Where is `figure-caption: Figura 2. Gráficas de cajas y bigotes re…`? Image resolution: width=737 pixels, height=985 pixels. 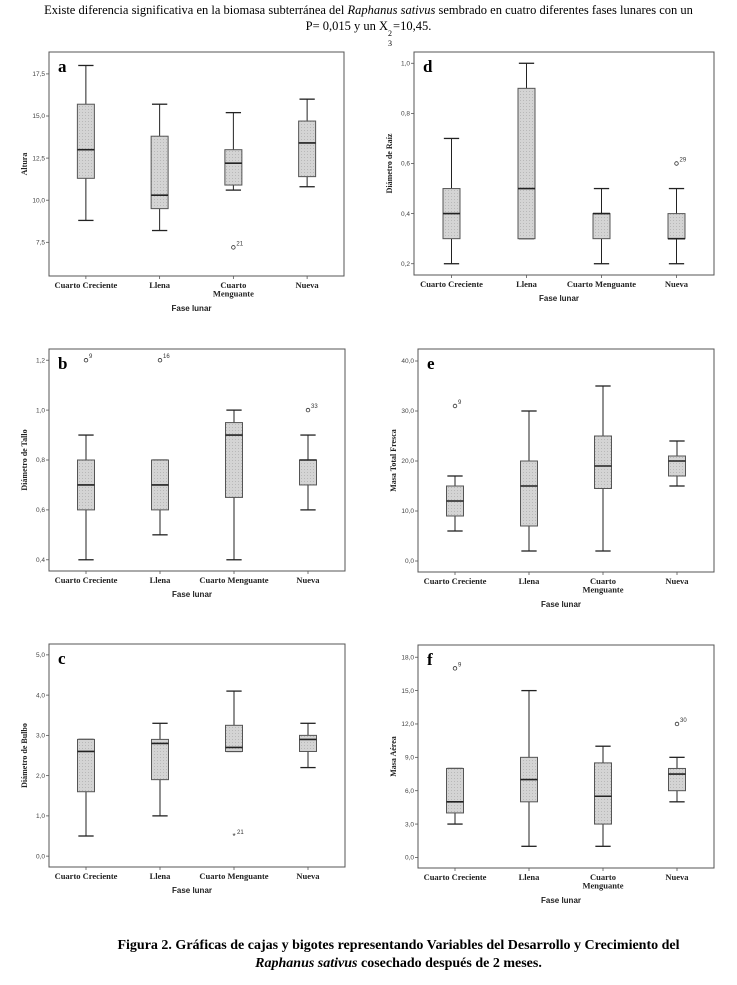 figure-caption: Figura 2. Gráficas de cajas y bigotes re… is located at coordinates (398, 955).